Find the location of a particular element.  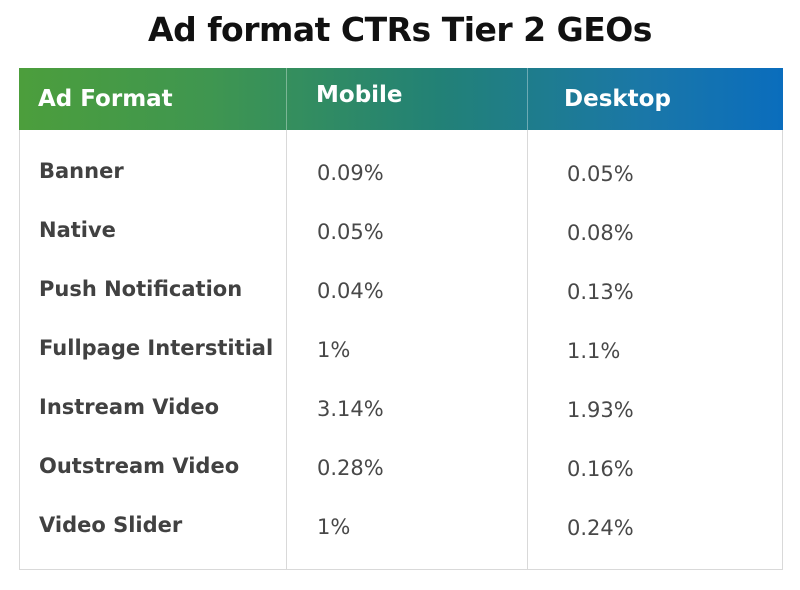

cell-ad-format: Banner is located at coordinates (81, 171).